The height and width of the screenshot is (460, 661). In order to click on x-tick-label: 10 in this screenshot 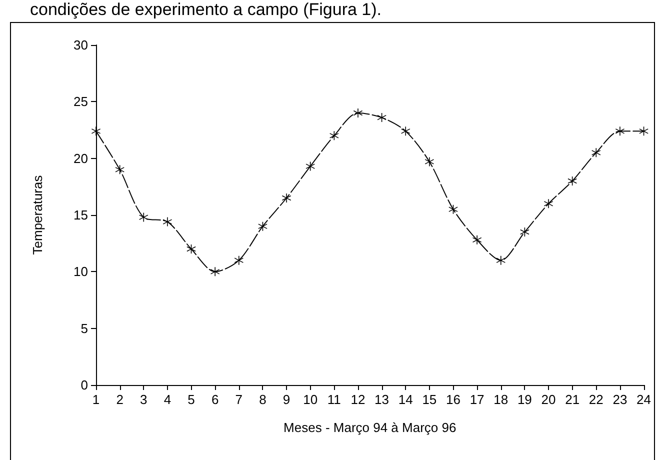, I will do `click(310, 399)`.